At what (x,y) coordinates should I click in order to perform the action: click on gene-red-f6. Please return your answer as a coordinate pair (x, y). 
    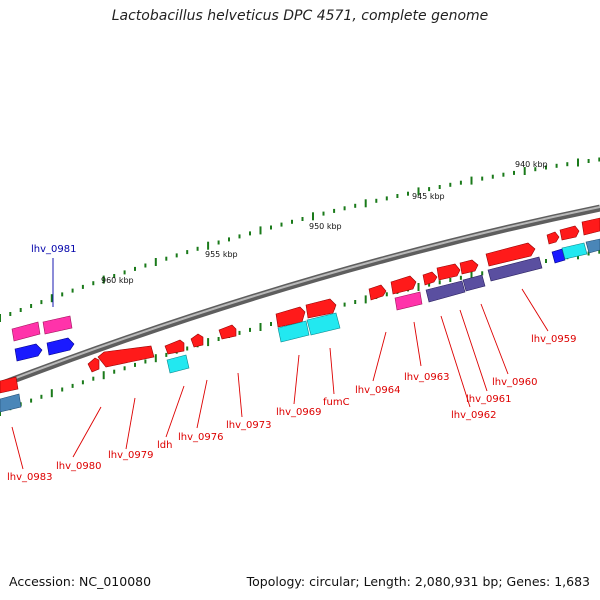
    Looking at the image, I should click on (448, 272).